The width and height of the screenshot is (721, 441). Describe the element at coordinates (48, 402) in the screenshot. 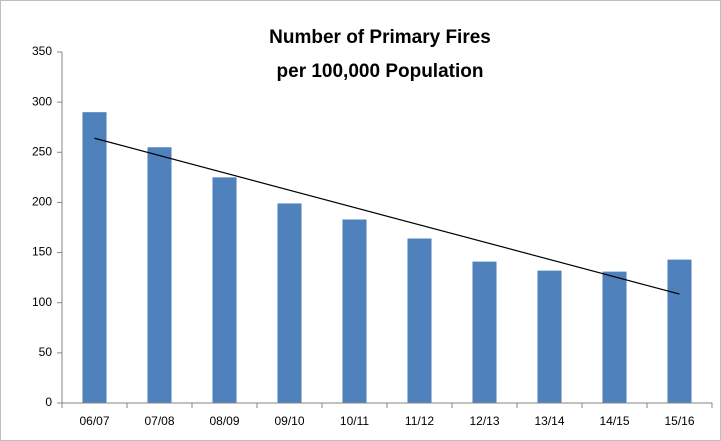

I see `y-tick-label: 0` at that location.